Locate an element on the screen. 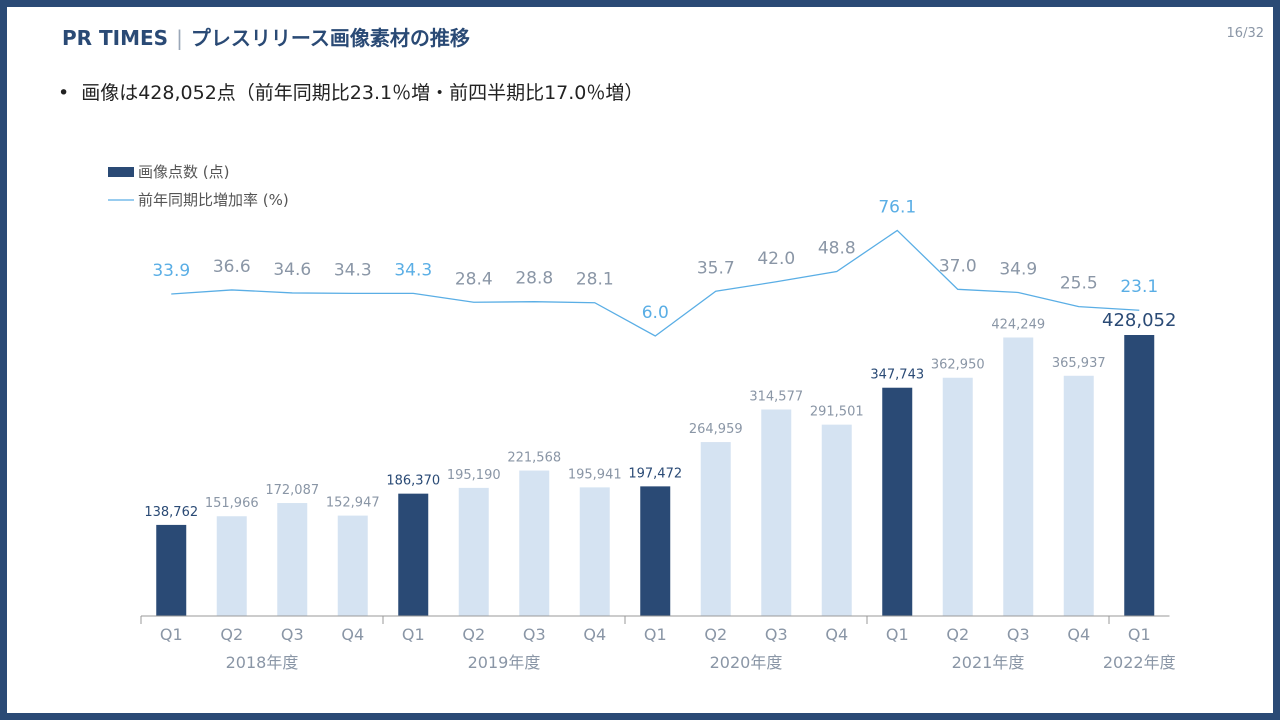 This screenshot has width=1280, height=720. x-tick-label-17: Q1 is located at coordinates (1139, 634).